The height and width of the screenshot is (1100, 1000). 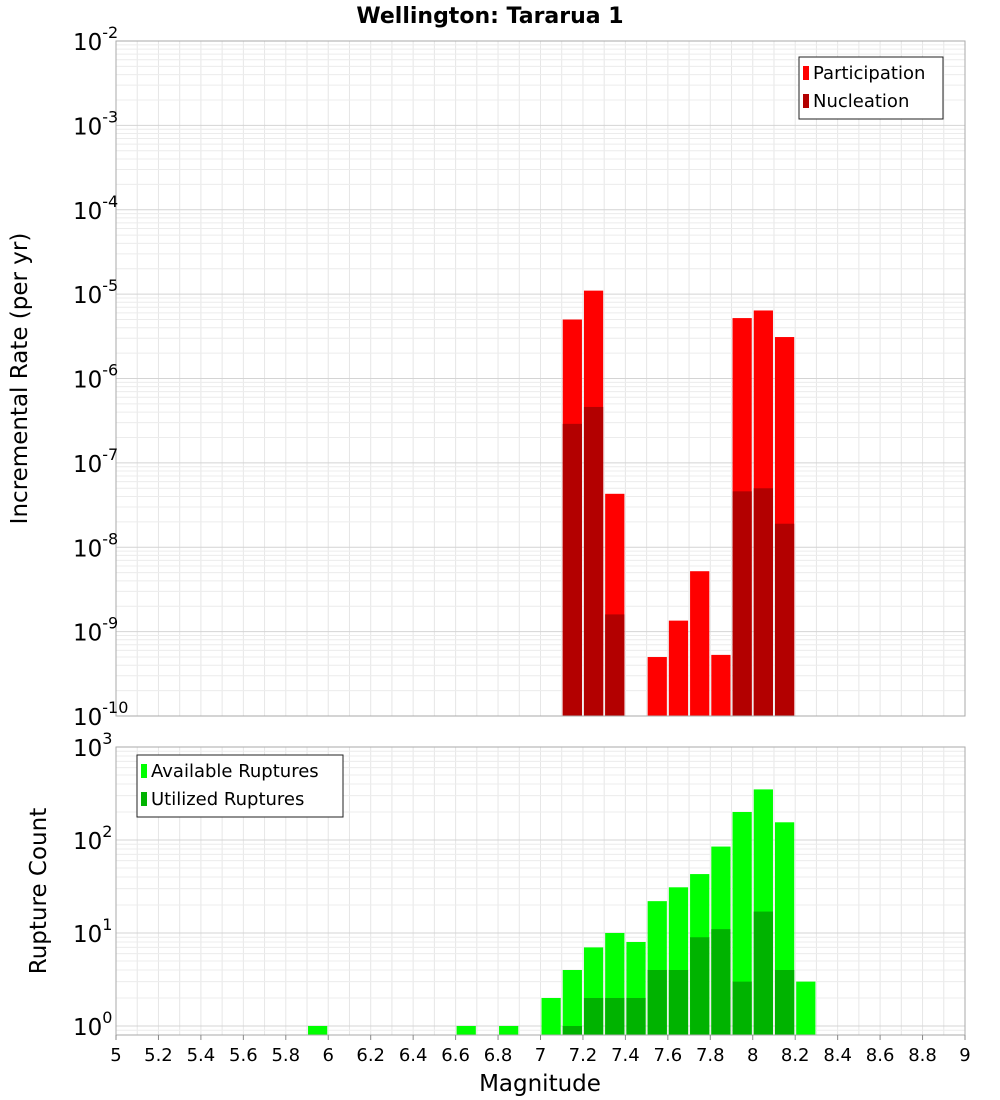 I want to click on xtick-label: 6.8, so click(x=498, y=1055).